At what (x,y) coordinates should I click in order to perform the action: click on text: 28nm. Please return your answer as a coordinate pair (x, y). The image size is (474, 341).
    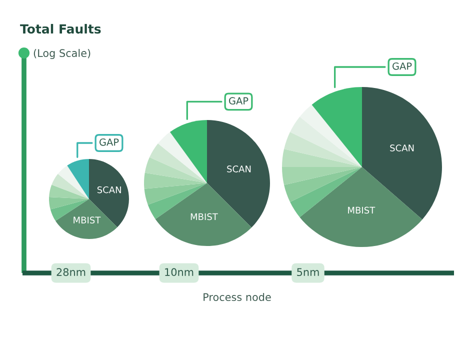
    Looking at the image, I should click on (71, 272).